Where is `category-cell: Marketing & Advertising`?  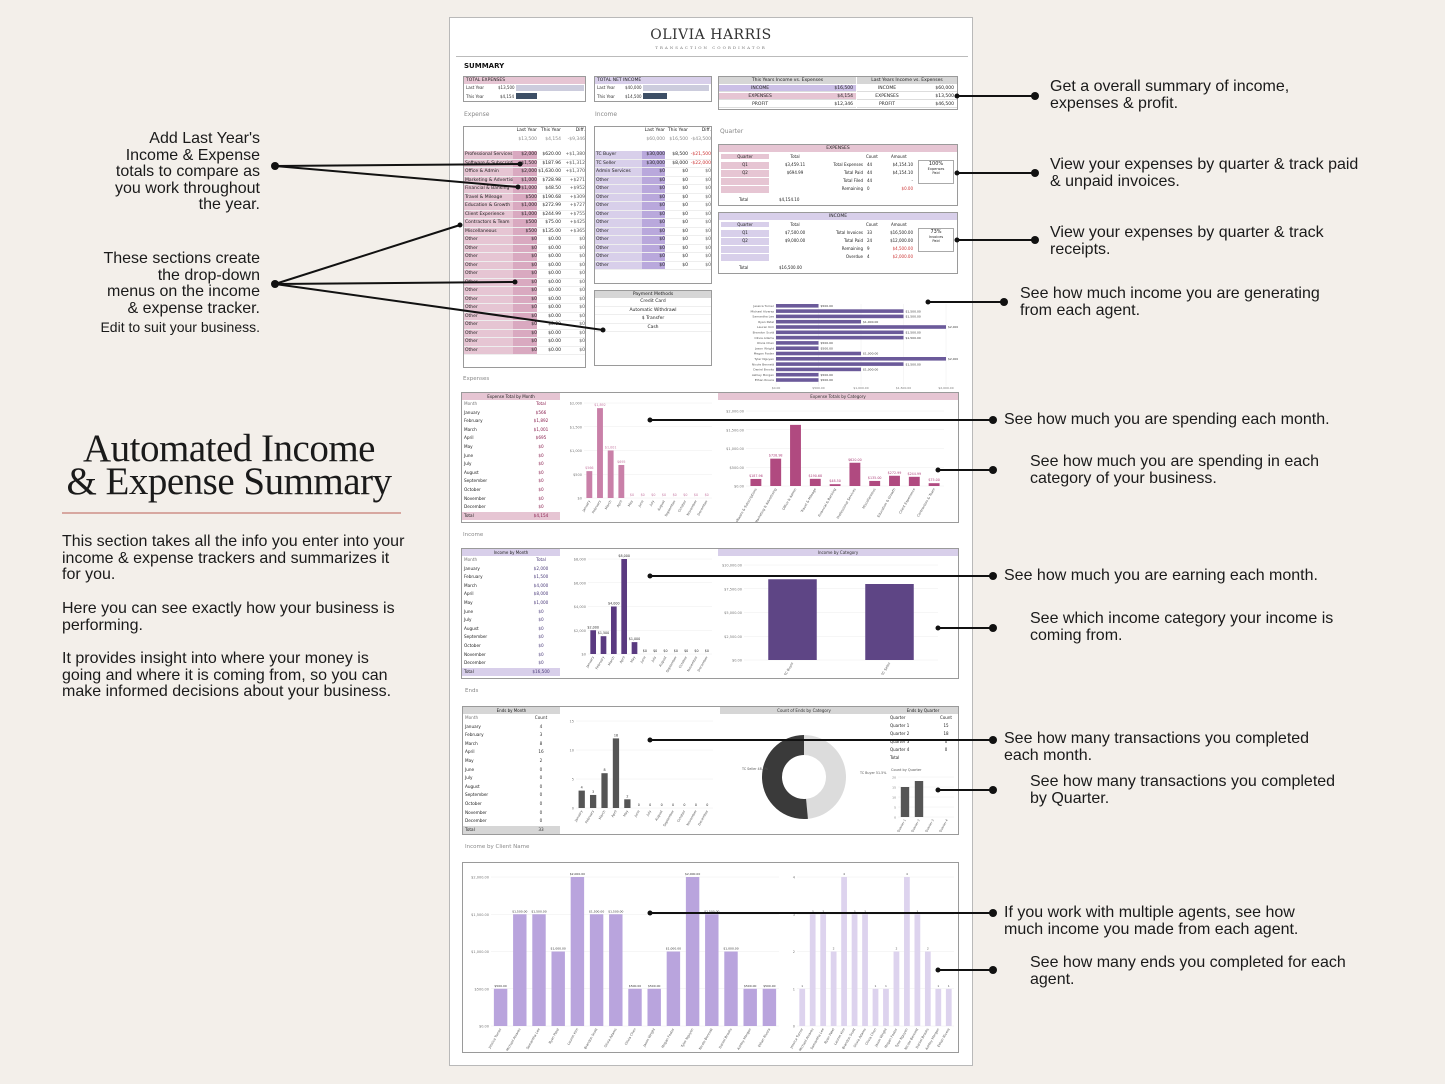
category-cell: Marketing & Advertising is located at coordinates (488, 180).